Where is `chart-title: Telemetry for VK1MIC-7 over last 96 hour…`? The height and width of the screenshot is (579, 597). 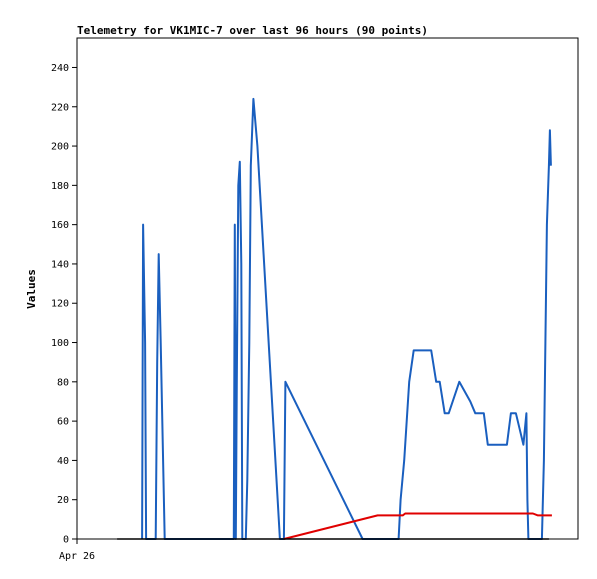
chart-title: Telemetry for VK1MIC-7 over last 96 hour… is located at coordinates (252, 30).